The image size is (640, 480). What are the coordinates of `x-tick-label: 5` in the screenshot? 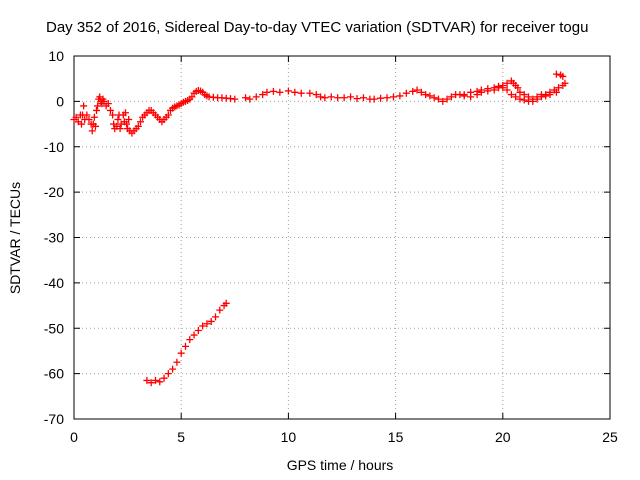 It's located at (181, 437).